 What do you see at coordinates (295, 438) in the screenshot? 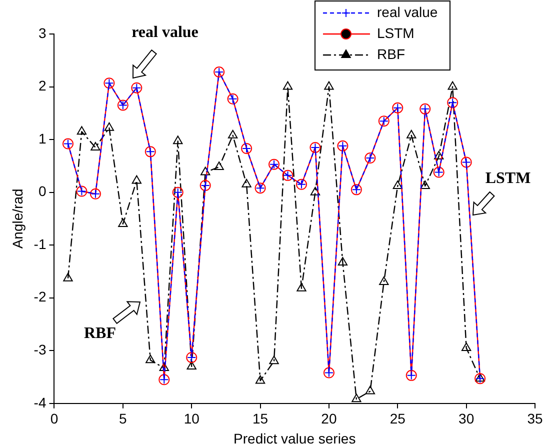
I see `x-axis-title: Predict value series` at bounding box center [295, 438].